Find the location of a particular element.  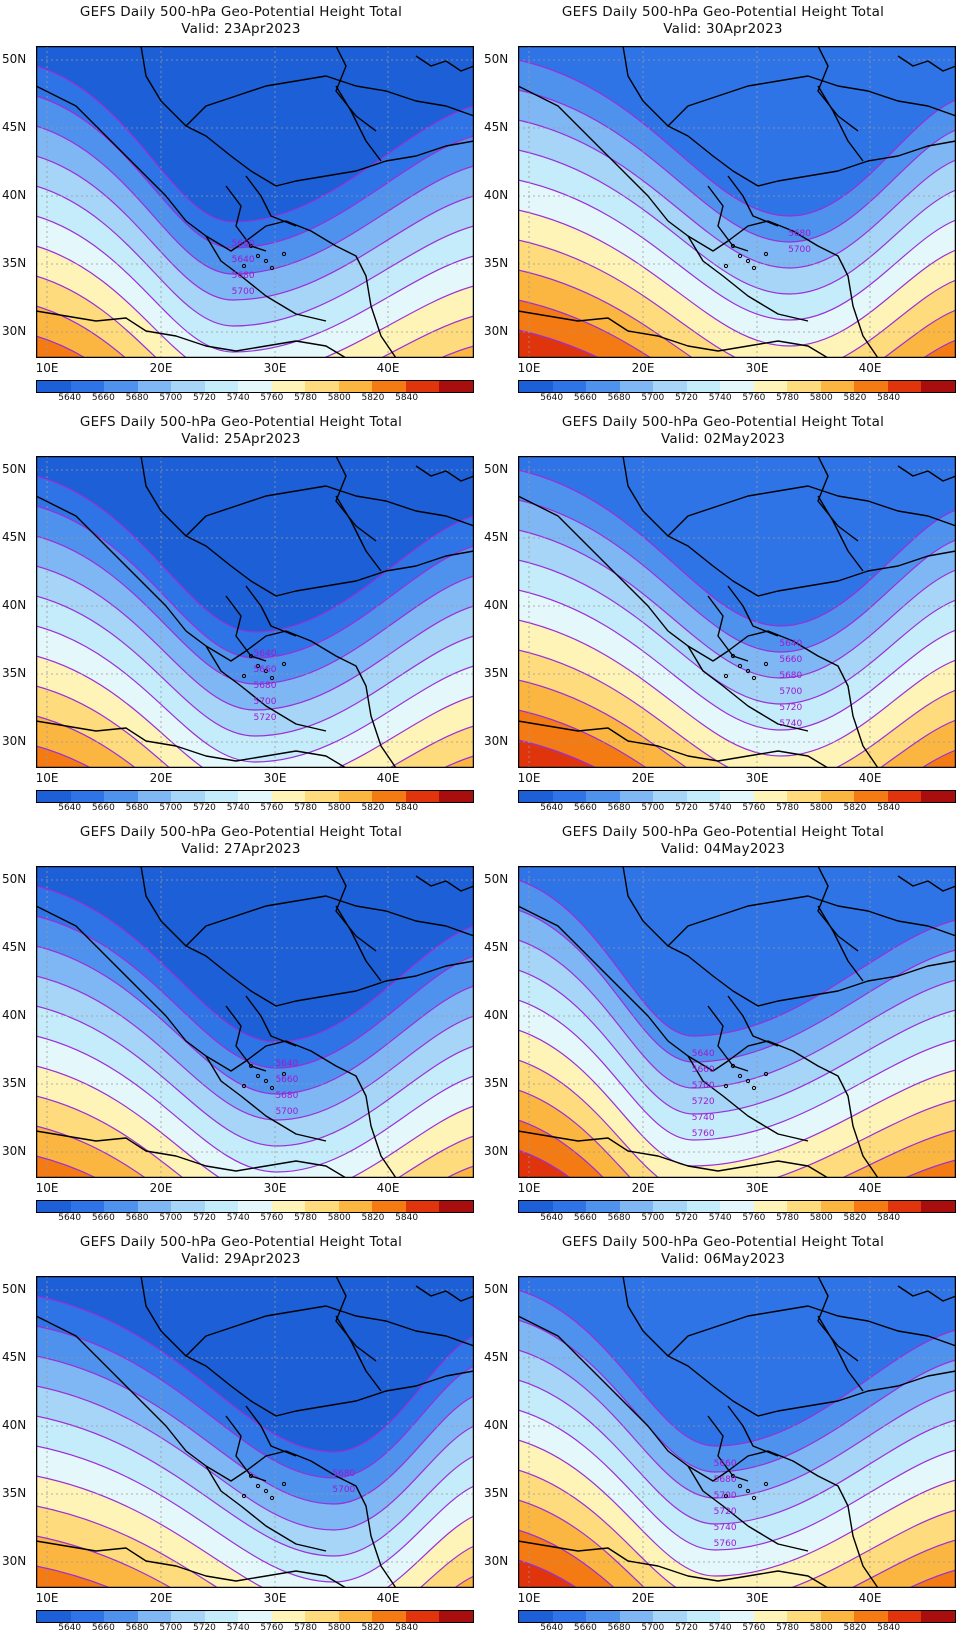

contour-label: 5660 is located at coordinates (265, 670).